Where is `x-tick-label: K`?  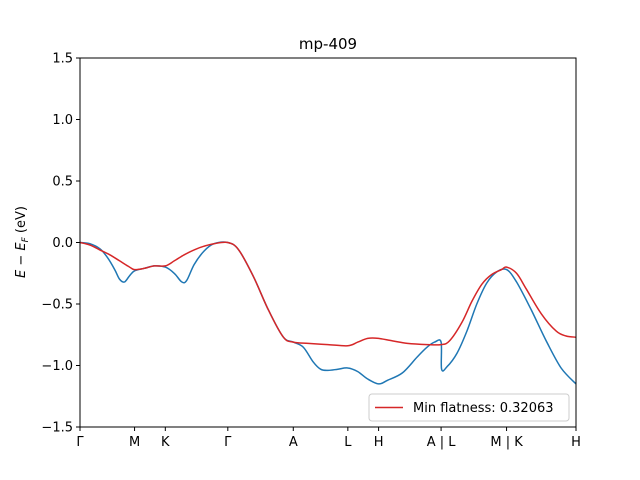 x-tick-label: K is located at coordinates (165, 442).